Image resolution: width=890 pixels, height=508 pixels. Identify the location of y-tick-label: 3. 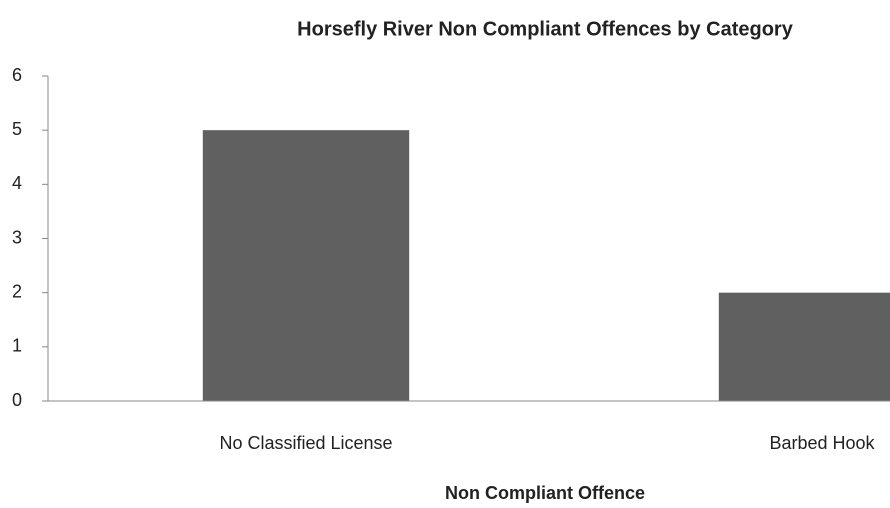
(17, 237).